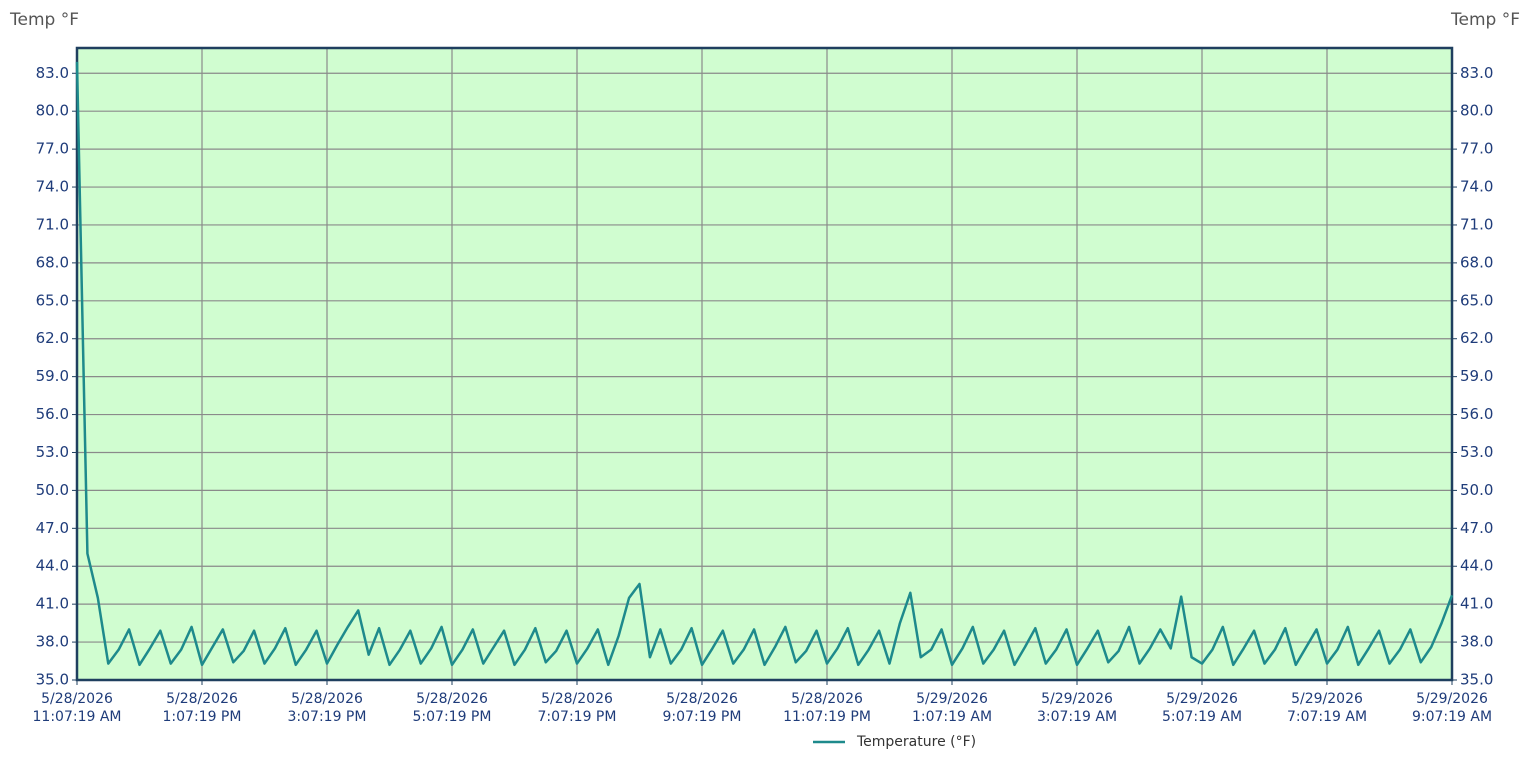 The height and width of the screenshot is (759, 1538). Describe the element at coordinates (52, 528) in the screenshot. I see `y-tick-label: 47.0` at that location.